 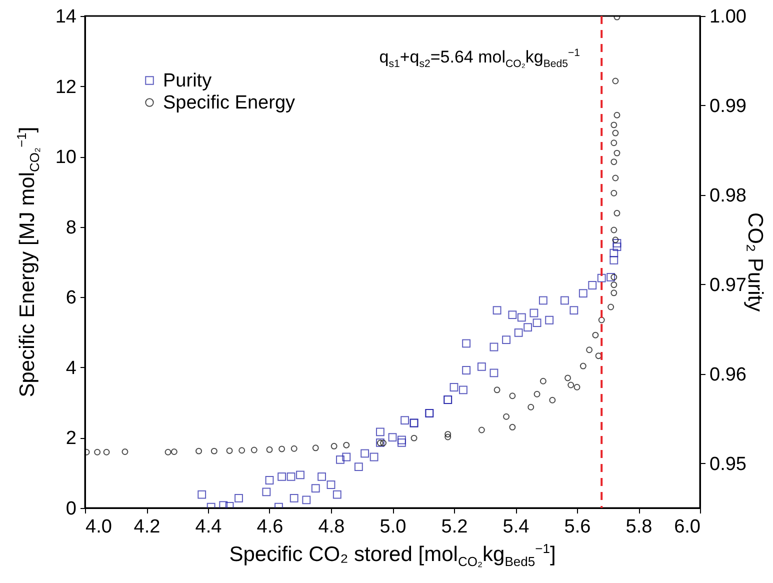 I want to click on x-tick-label: 4.8, so click(x=331, y=527).